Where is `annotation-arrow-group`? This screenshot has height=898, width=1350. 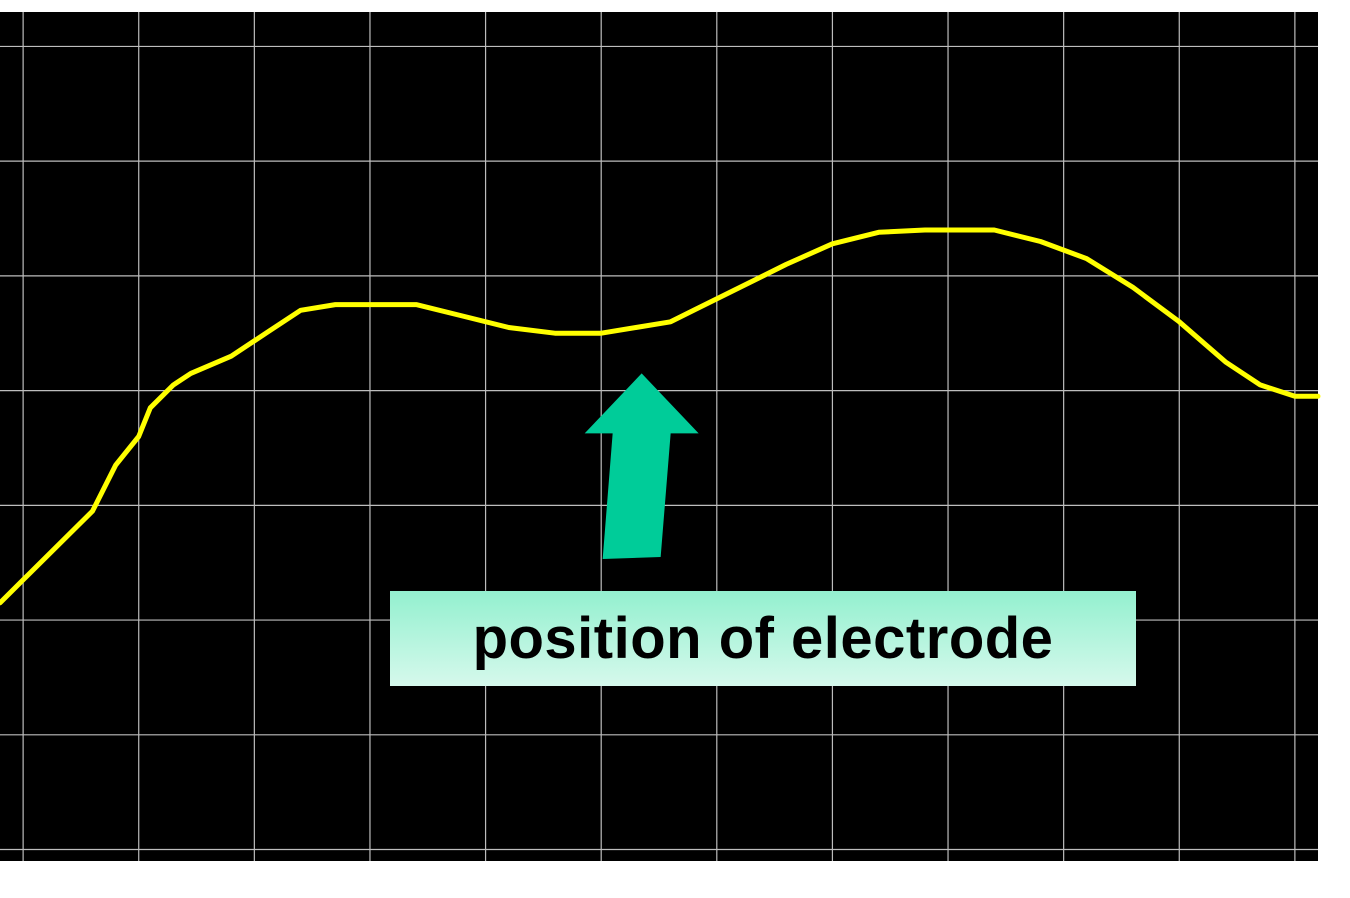
annotation-arrow-group is located at coordinates (641, 466).